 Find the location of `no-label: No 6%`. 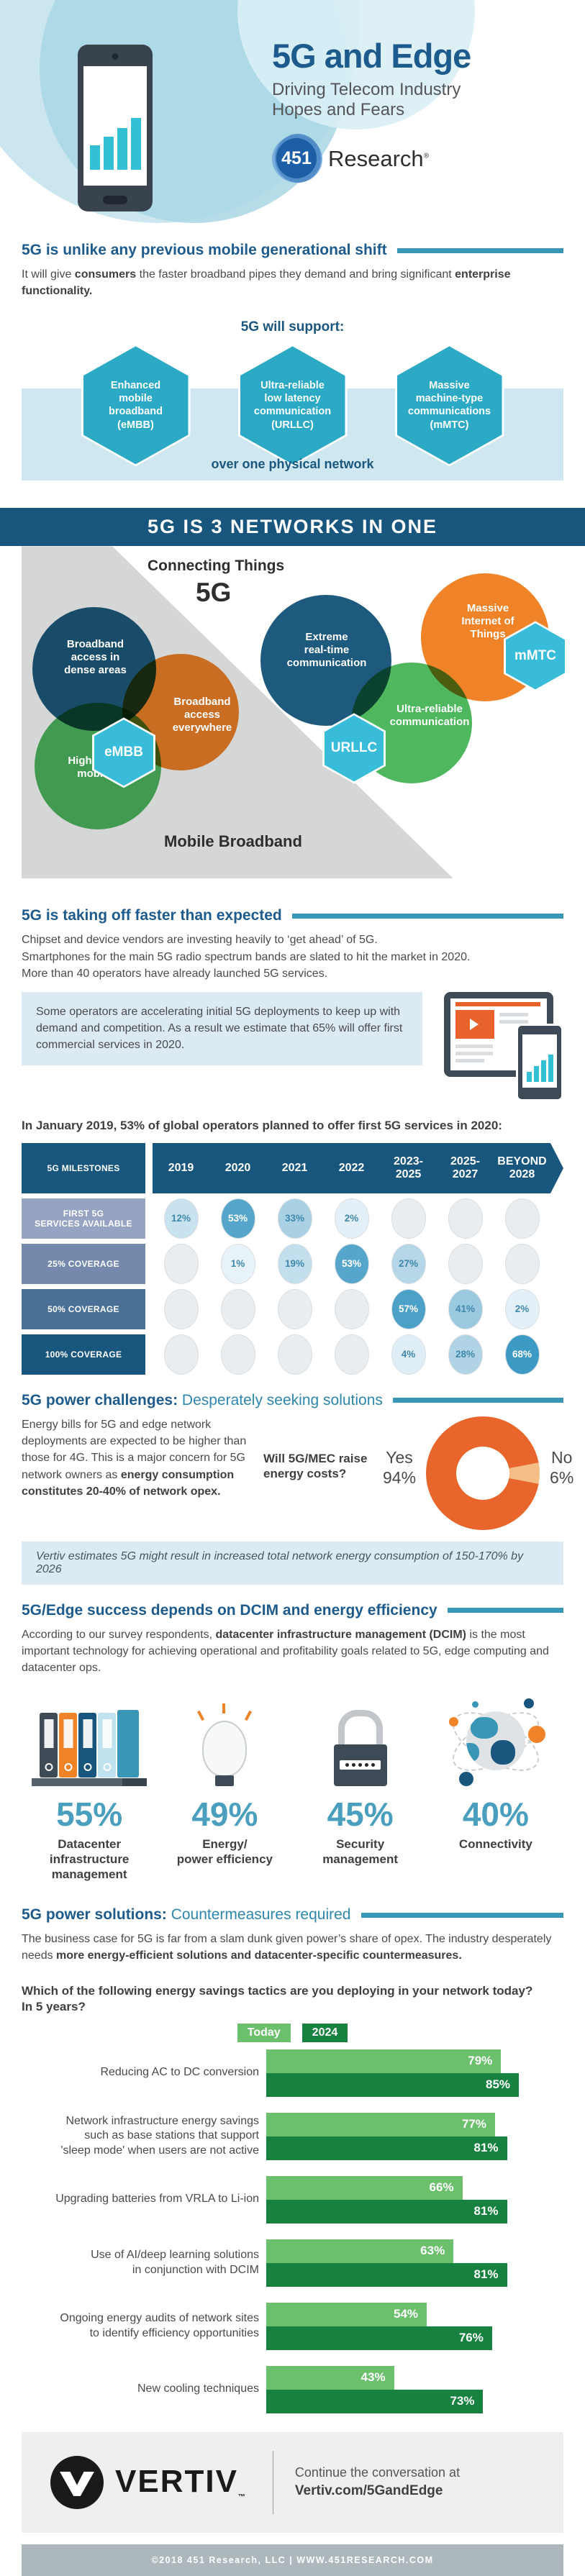

no-label: No 6% is located at coordinates (561, 1468).